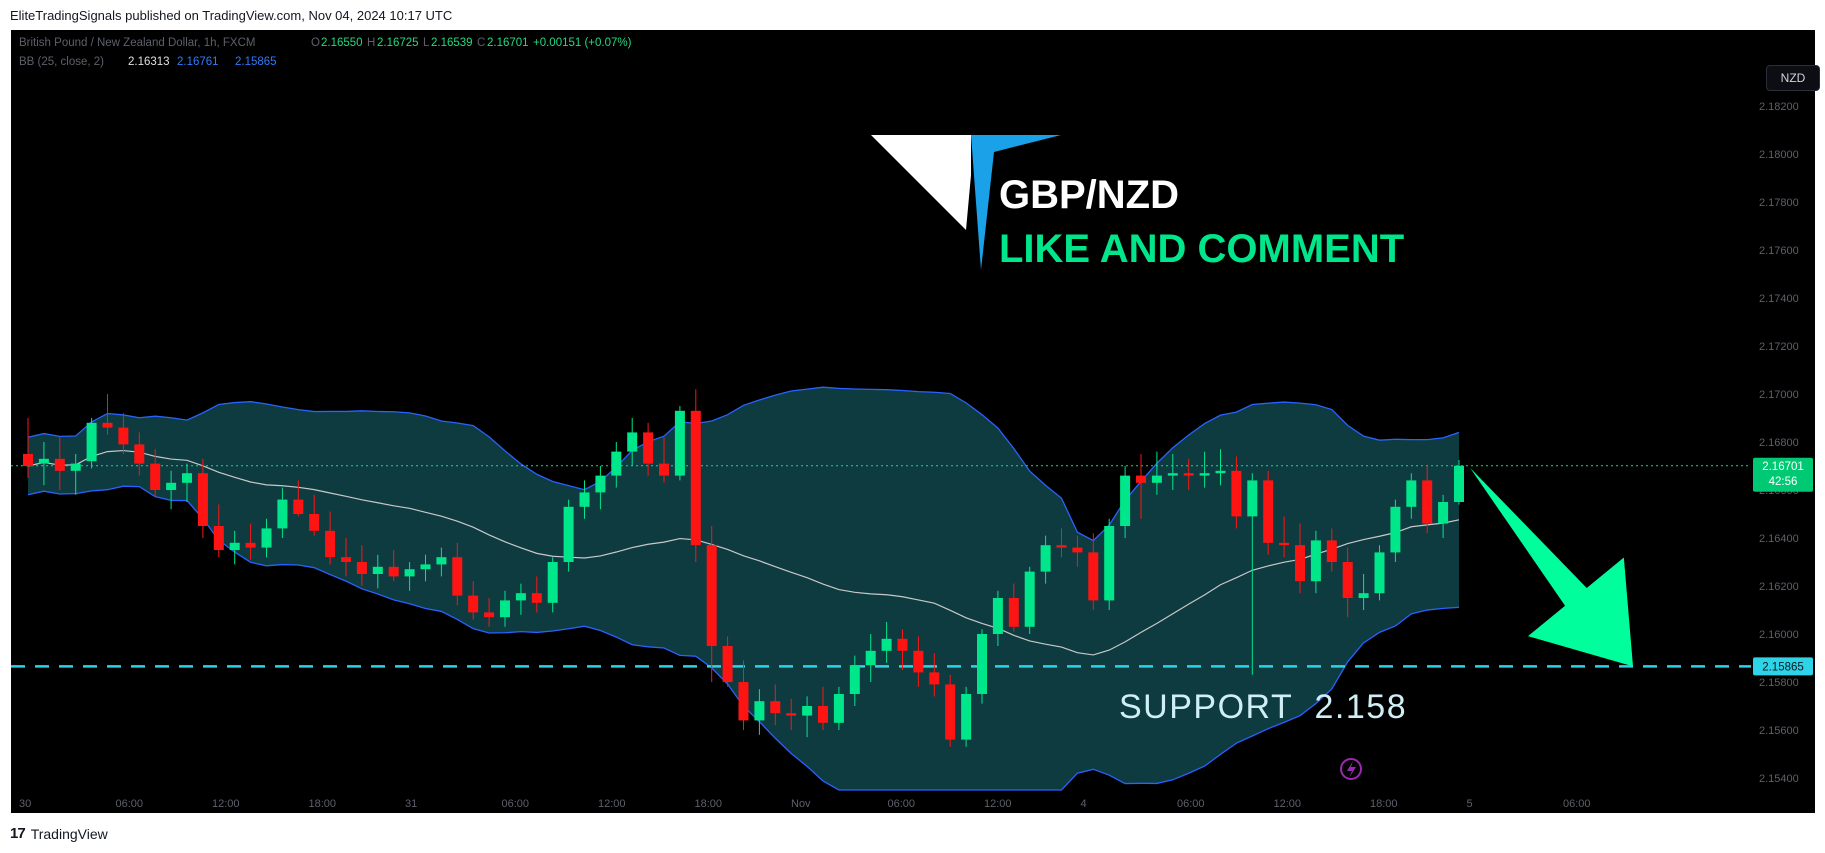 The width and height of the screenshot is (1825, 853). I want to click on y-tick-label: 2.15600, so click(1779, 731).